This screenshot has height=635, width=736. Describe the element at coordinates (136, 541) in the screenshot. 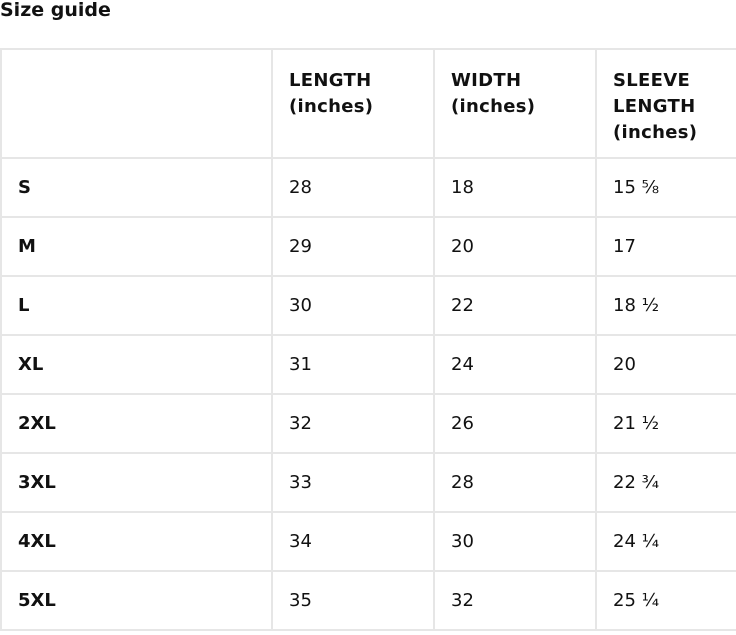

I see `size-cell: 4XL` at that location.